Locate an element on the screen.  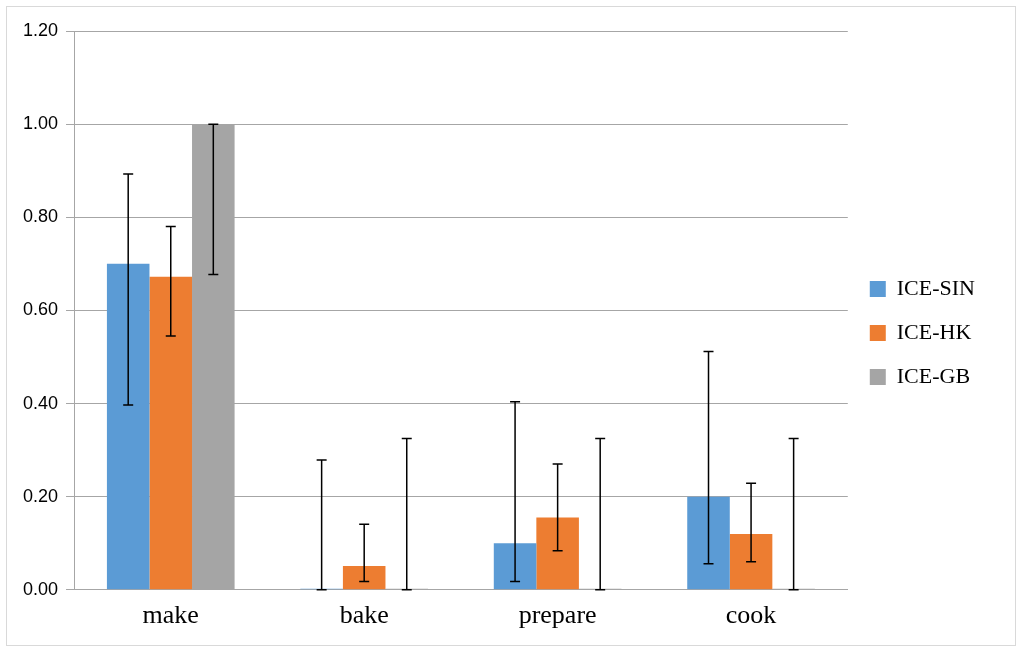
x-tick-label: bake is located at coordinates (364, 615).